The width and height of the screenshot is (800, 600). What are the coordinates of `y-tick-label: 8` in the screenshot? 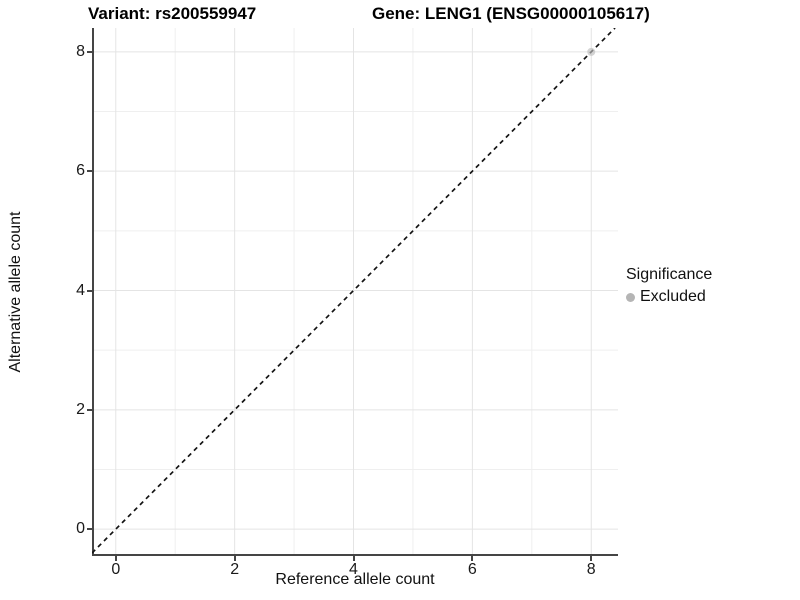 It's located at (80, 51).